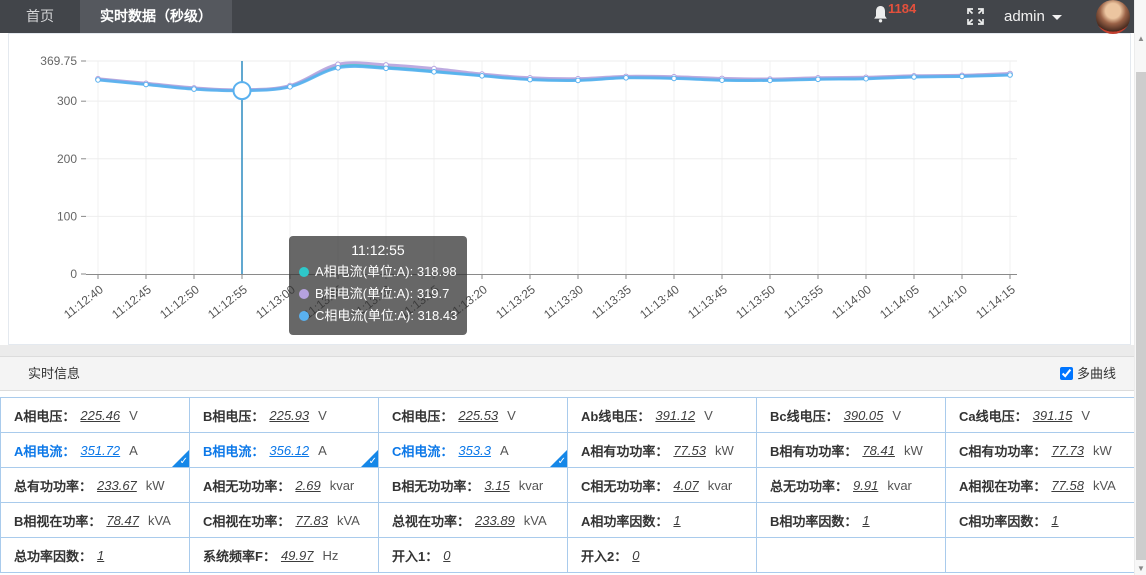  What do you see at coordinates (289, 415) in the screenshot?
I see `cell-value: 225.93` at bounding box center [289, 415].